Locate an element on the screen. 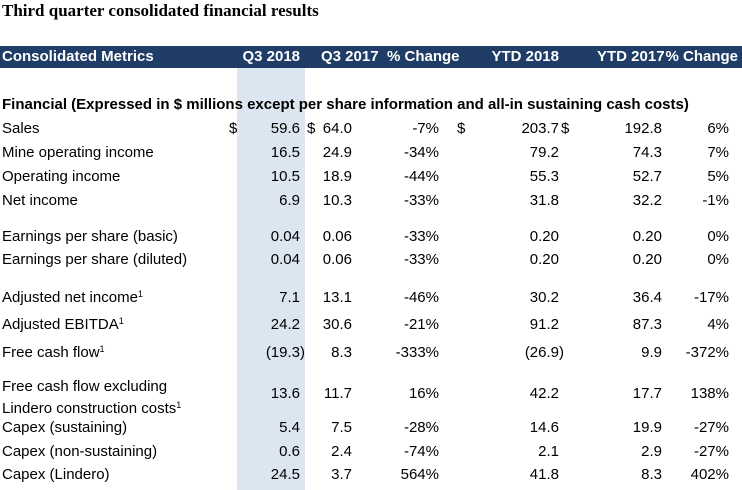 The height and width of the screenshot is (490, 742). cell-change-q: 16% is located at coordinates (423, 393).